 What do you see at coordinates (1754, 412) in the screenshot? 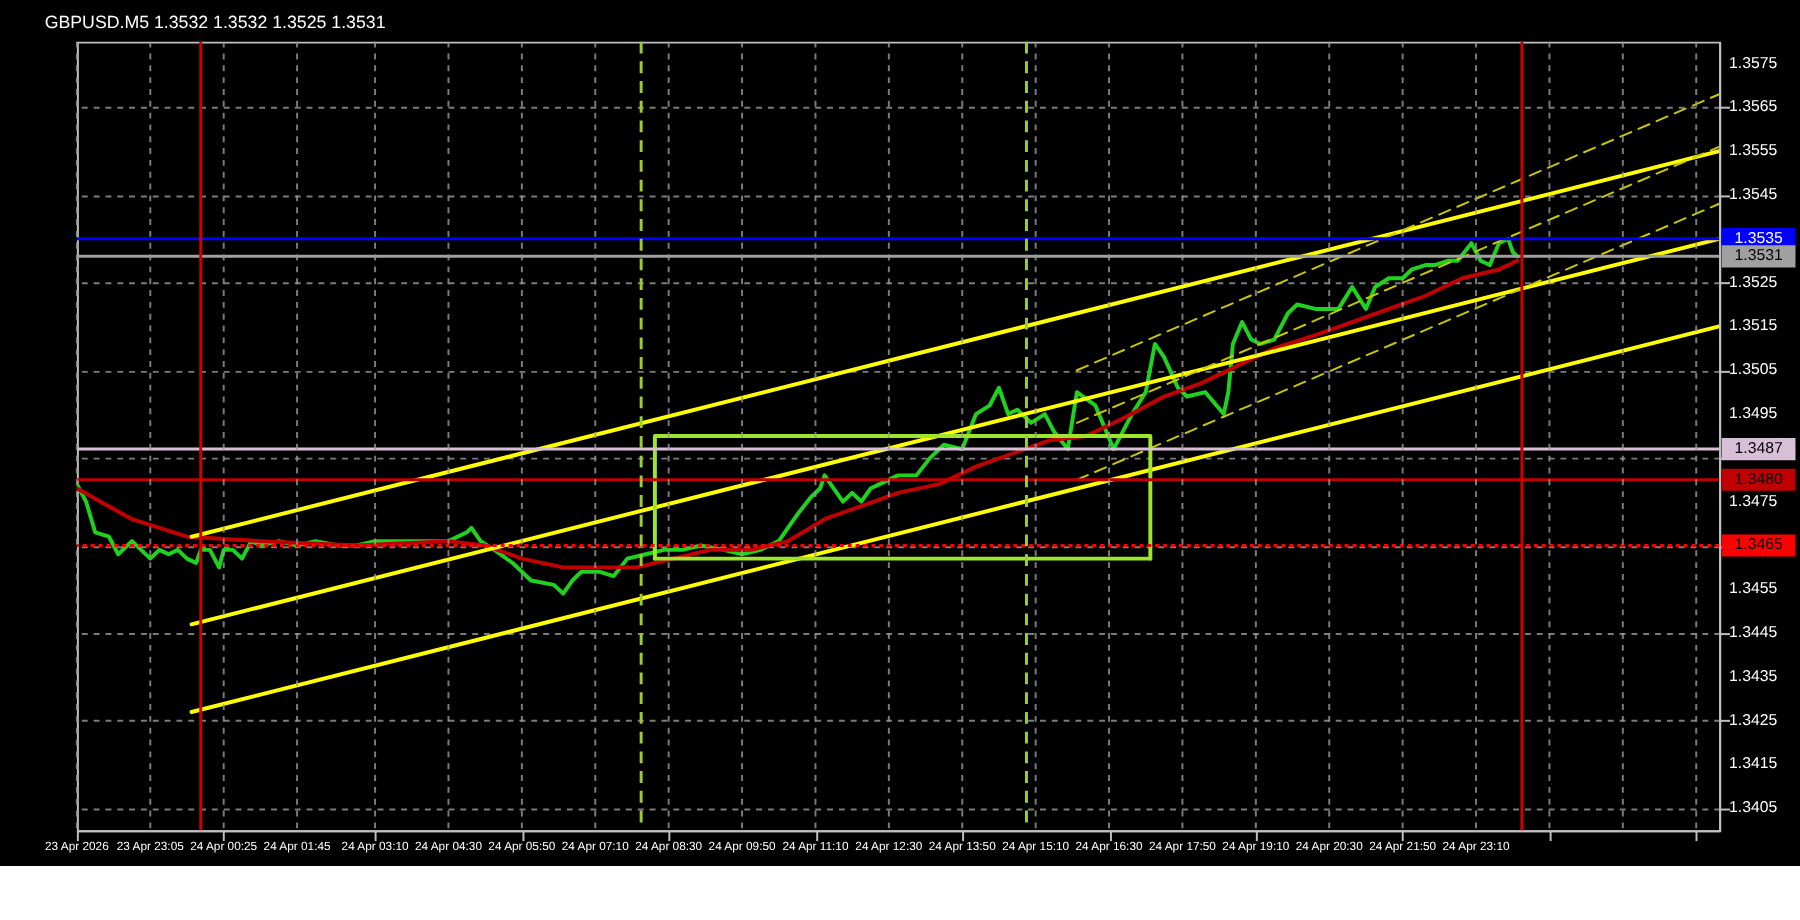
I see `y-tick-label: 1.3495` at bounding box center [1754, 412].